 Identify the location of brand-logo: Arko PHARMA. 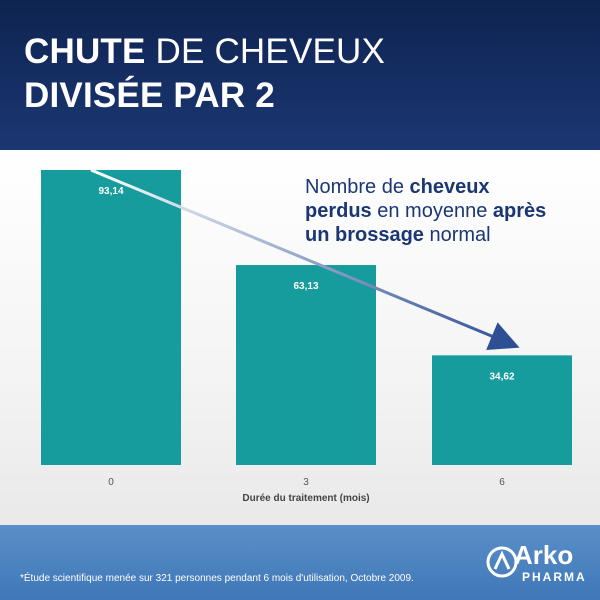
(541, 565).